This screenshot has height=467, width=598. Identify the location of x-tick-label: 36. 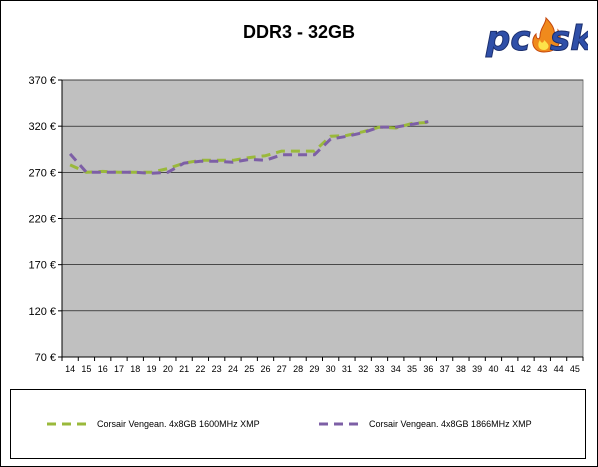
(428, 369).